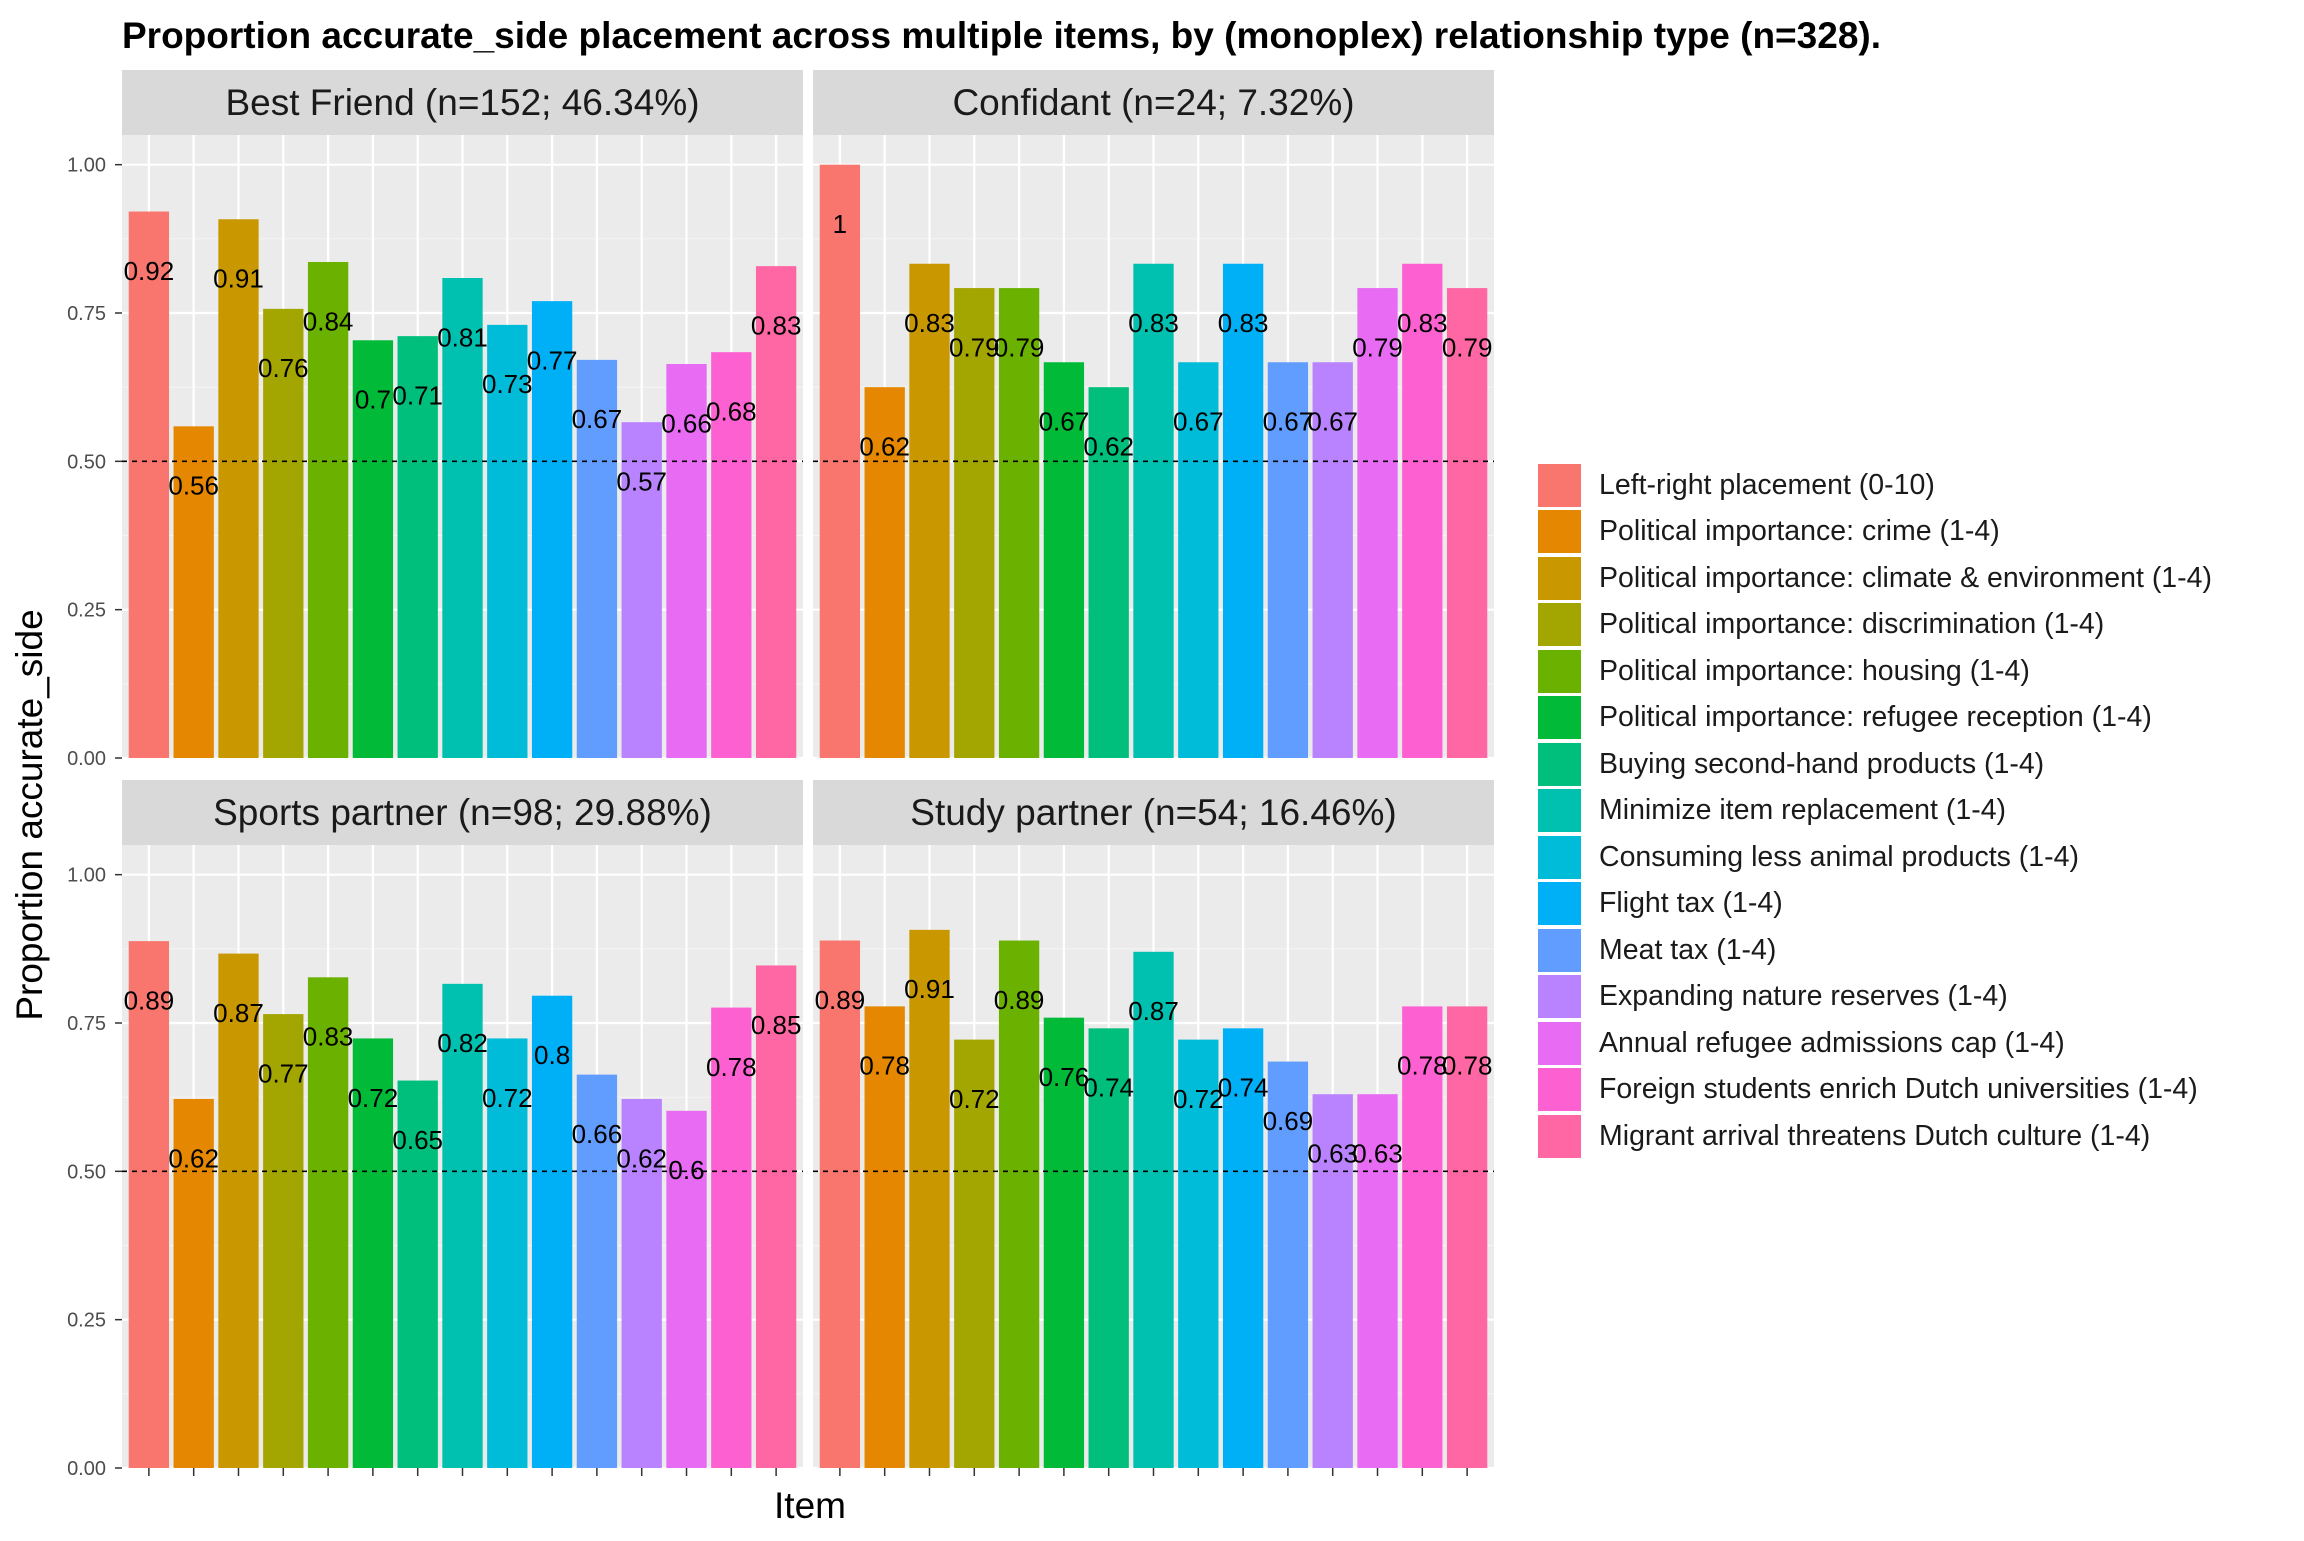 The height and width of the screenshot is (1541, 2304). What do you see at coordinates (1691, 903) in the screenshot?
I see `legend-label: Flight tax (1-4)` at bounding box center [1691, 903].